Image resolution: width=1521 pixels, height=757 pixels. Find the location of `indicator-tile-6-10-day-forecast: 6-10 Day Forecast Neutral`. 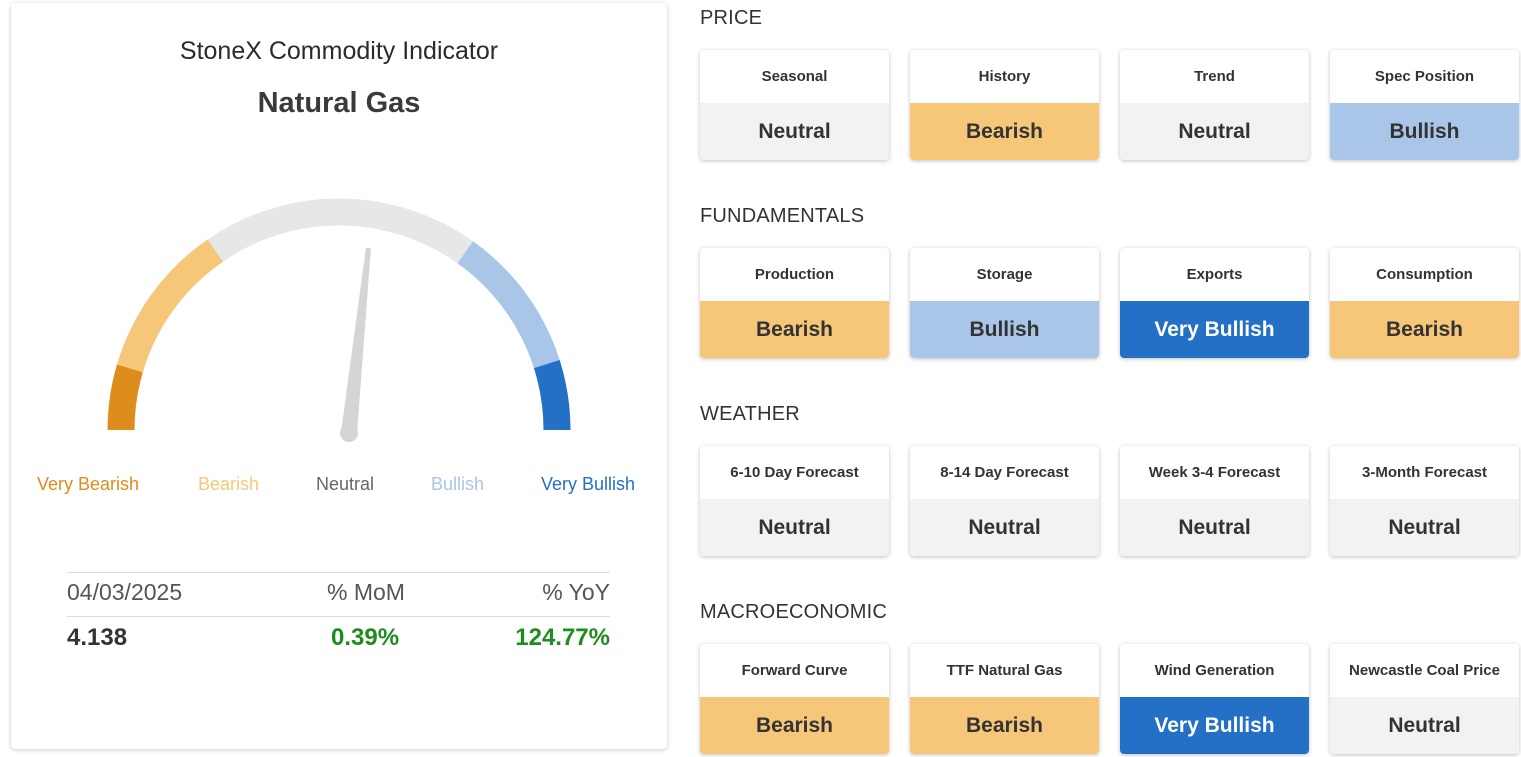

indicator-tile-6-10-day-forecast: 6-10 Day Forecast Neutral is located at coordinates (794, 501).